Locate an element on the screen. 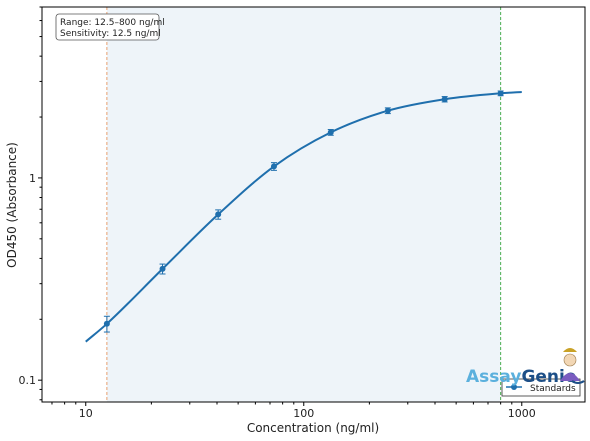  x-tick-label: 100 is located at coordinates (303, 413).